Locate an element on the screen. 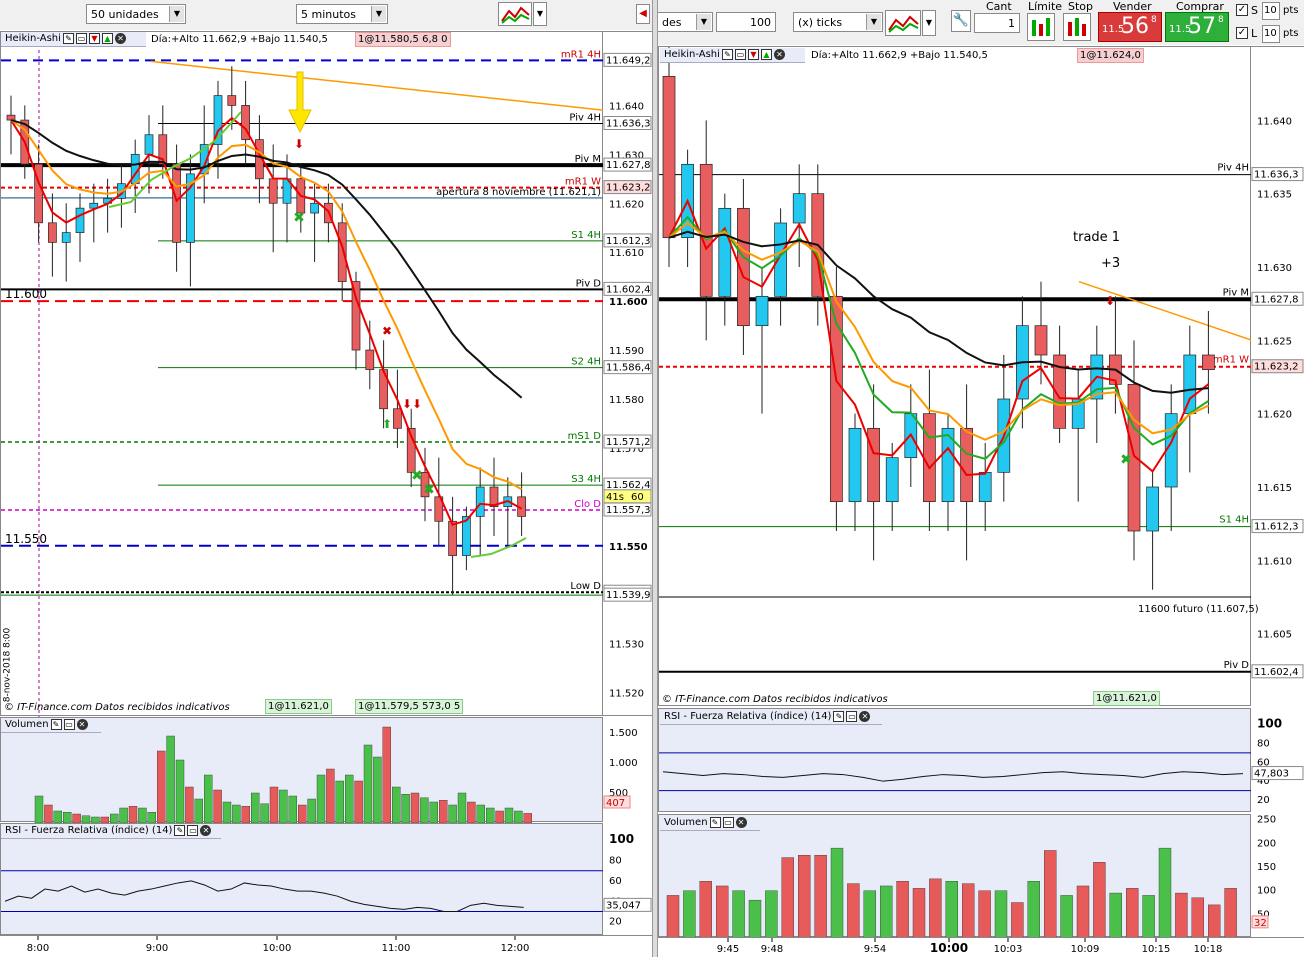 Image resolution: width=1304 pixels, height=958 pixels. price-tag-label: 11.623,2 is located at coordinates (628, 188).